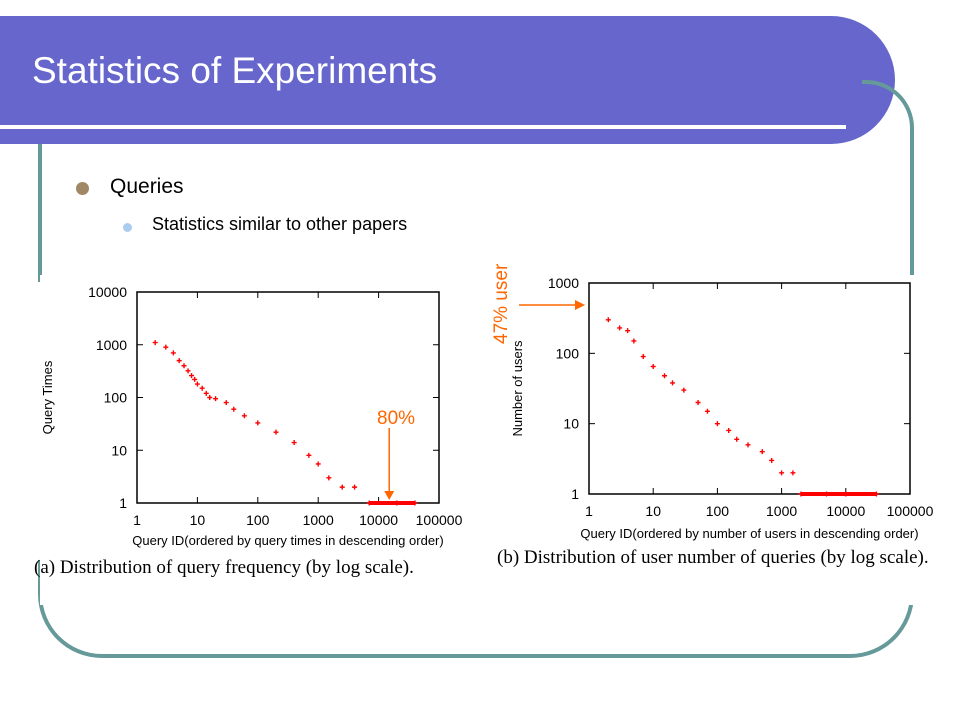  Describe the element at coordinates (47, 397) in the screenshot. I see `y-axis-label-0: Query Times` at that location.